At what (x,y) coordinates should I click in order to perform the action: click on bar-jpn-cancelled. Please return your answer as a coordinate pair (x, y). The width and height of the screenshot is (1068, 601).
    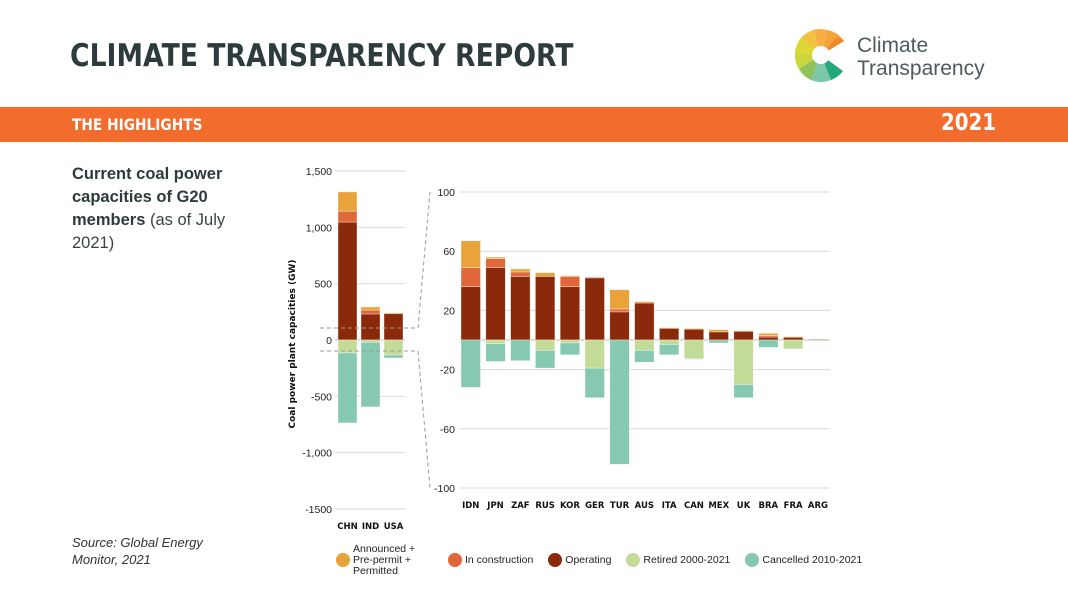
    Looking at the image, I should click on (495, 352).